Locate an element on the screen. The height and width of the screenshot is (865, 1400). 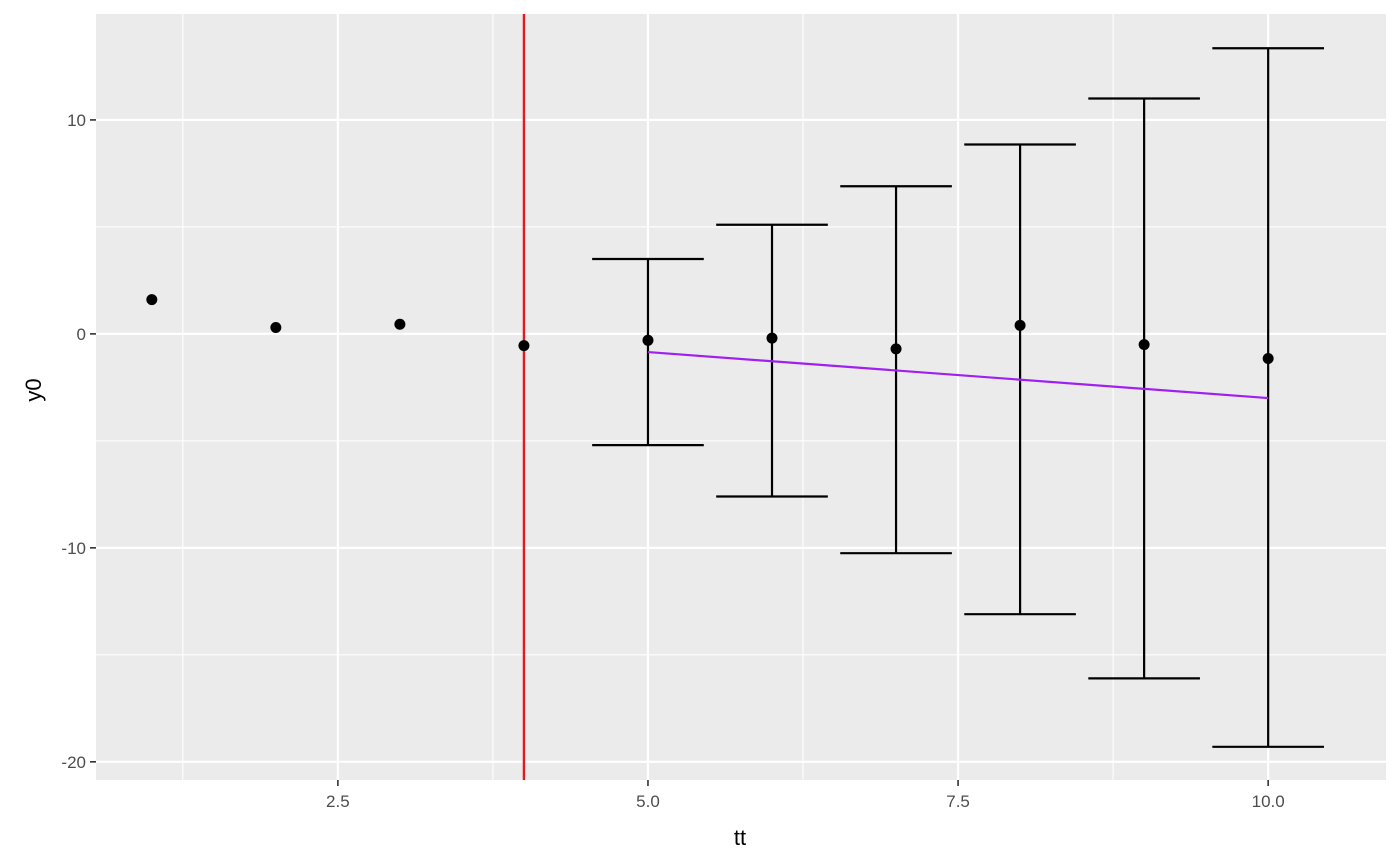
x-axis-title: tt is located at coordinates (740, 837).